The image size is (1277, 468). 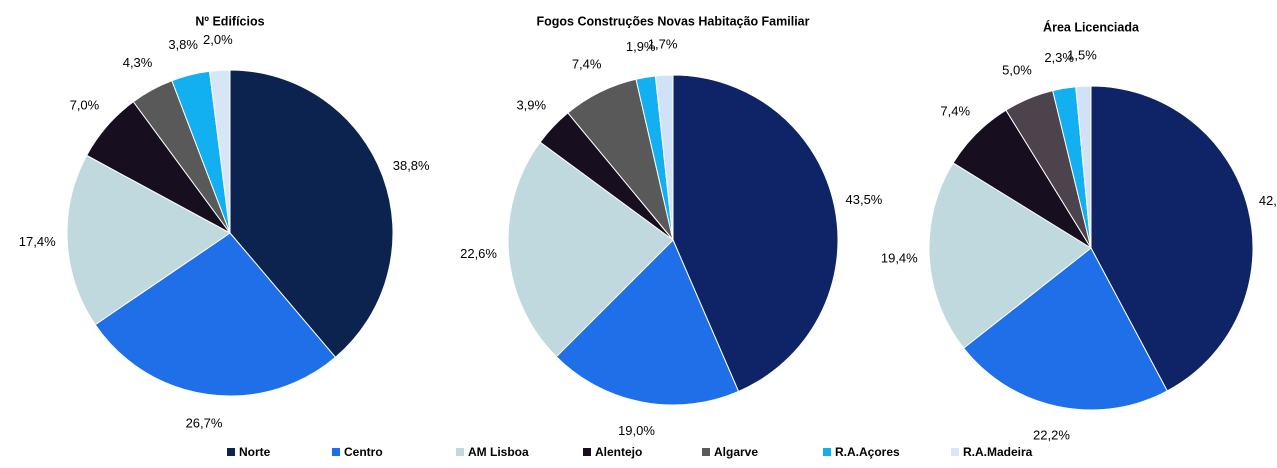 I want to click on data-label: 22,6%, so click(x=478, y=253).